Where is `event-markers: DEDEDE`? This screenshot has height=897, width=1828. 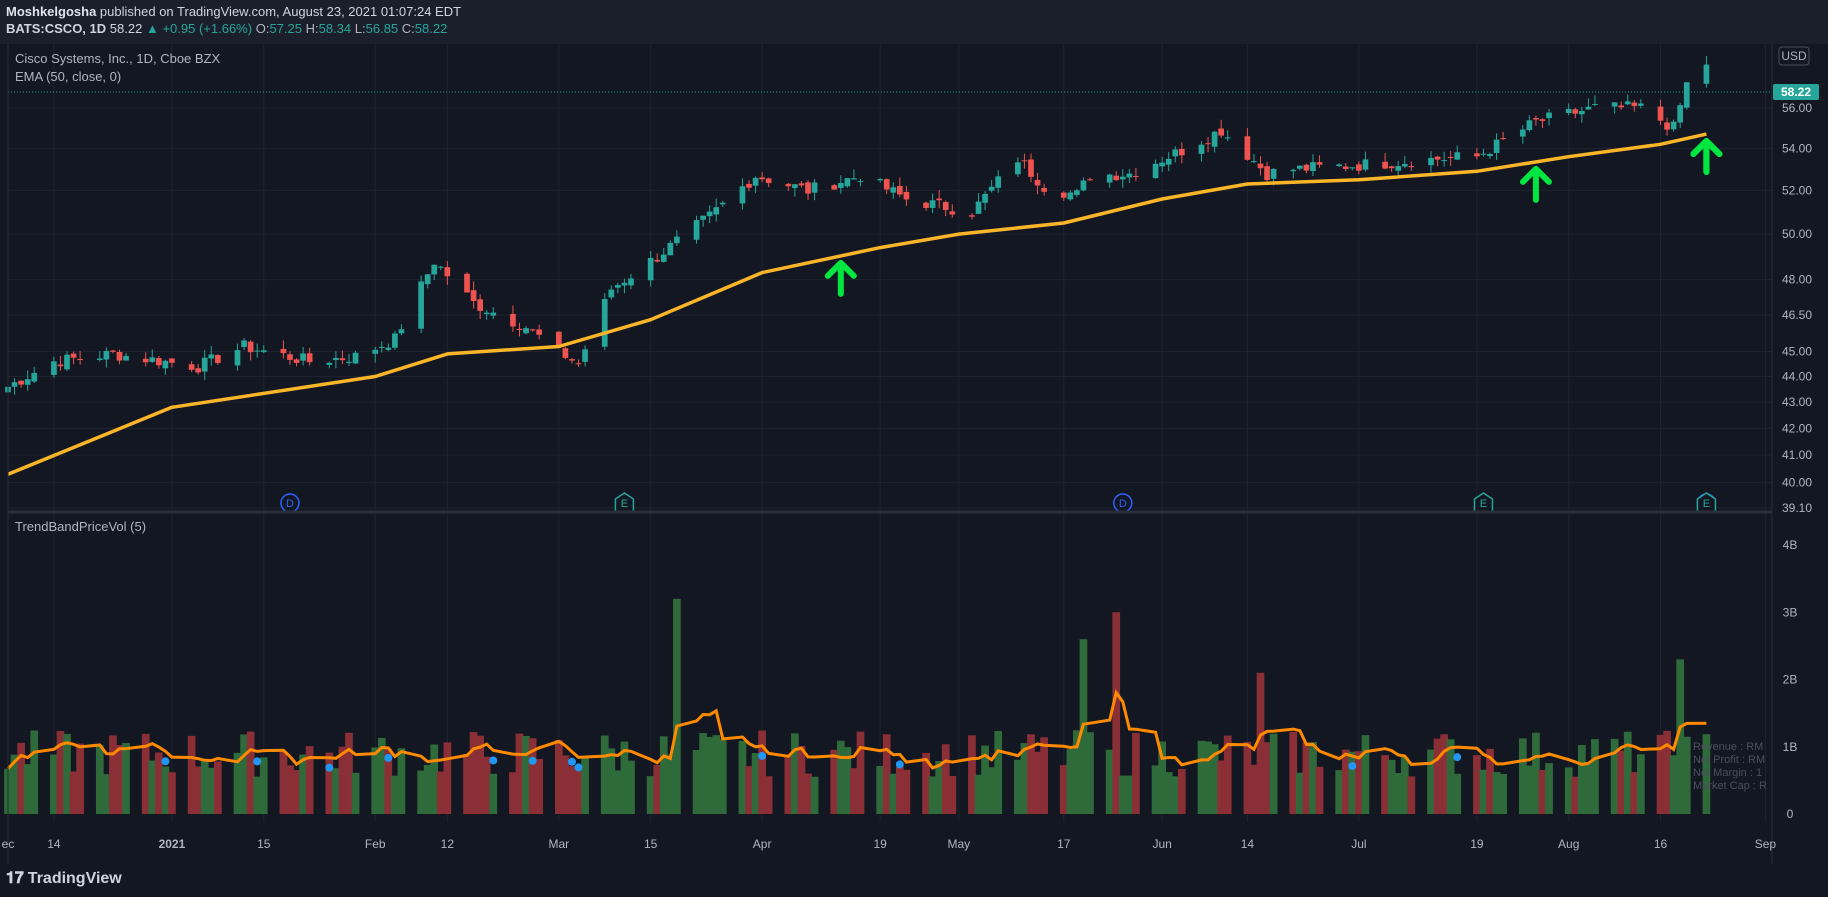
event-markers: DEDEDE is located at coordinates (998, 502).